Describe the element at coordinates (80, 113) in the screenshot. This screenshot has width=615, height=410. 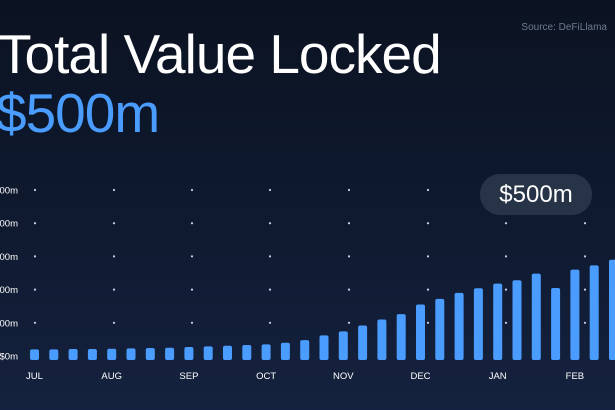
I see `headline-value: $500m` at that location.